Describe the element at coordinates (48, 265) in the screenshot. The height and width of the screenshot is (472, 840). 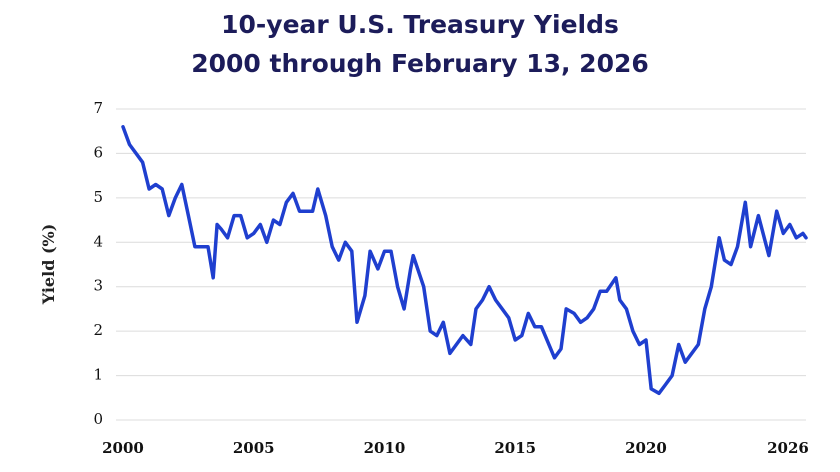
I see `y-axis-label: Yield (%)` at that location.